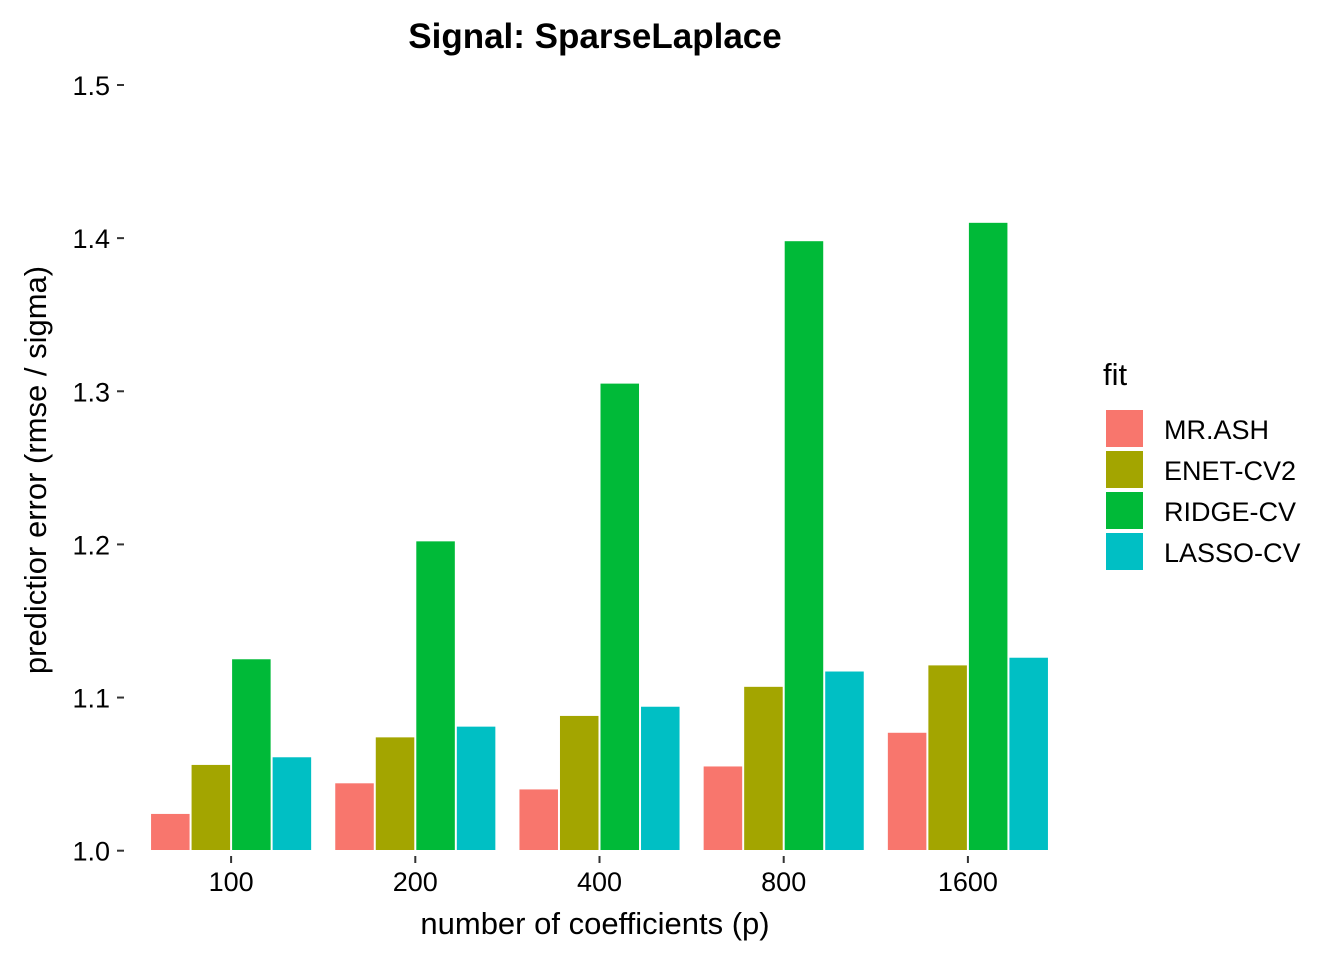 Image resolution: width=1344 pixels, height=960 pixels. Describe the element at coordinates (415, 882) in the screenshot. I see `x-tick-label: 200` at that location.